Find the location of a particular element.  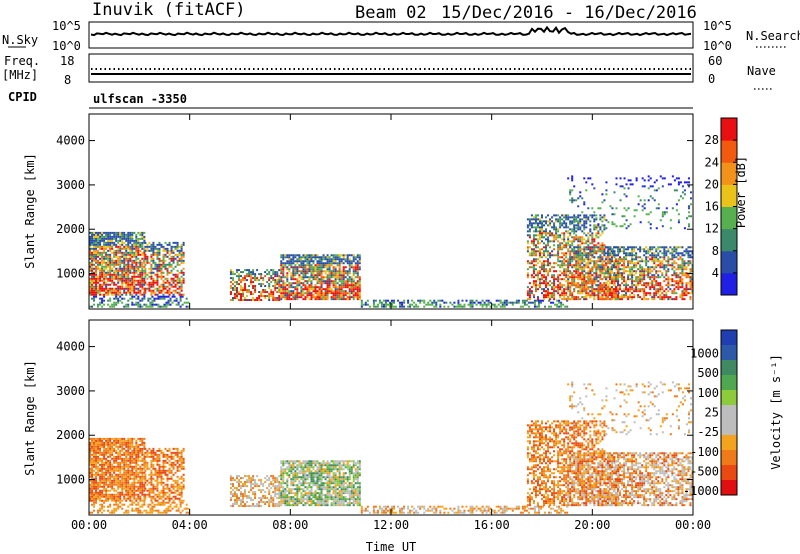

power-colorbar-label: Power [dB] is located at coordinates (741, 192).